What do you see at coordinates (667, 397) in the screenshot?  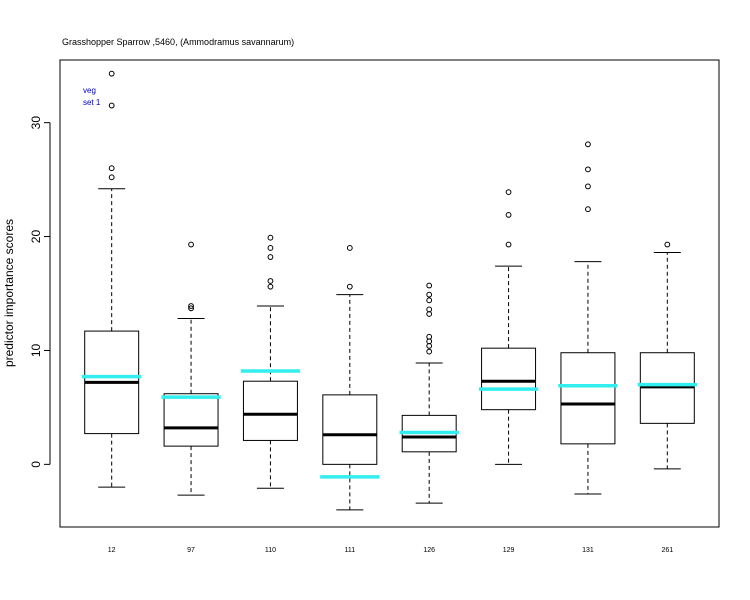 I see `box-261: 261` at bounding box center [667, 397].